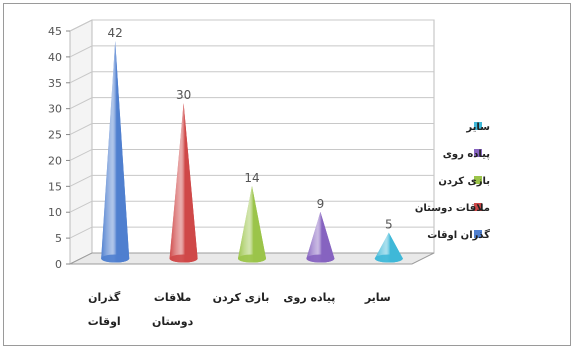  I want to click on x-tick-label: گذران, so click(104, 297).